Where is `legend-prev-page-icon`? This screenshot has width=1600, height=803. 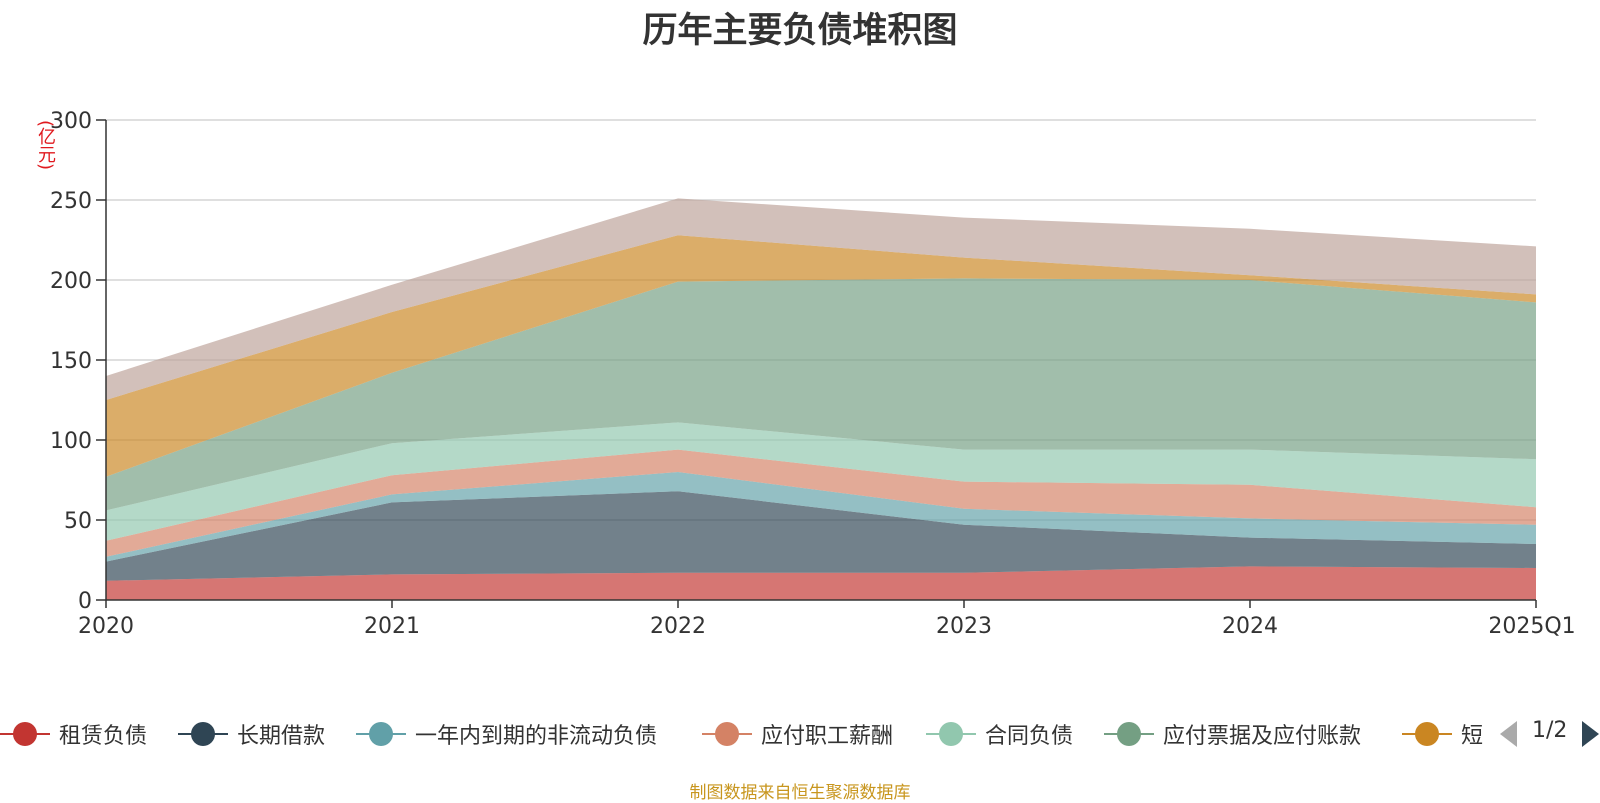
legend-prev-page-icon is located at coordinates (1508, 734).